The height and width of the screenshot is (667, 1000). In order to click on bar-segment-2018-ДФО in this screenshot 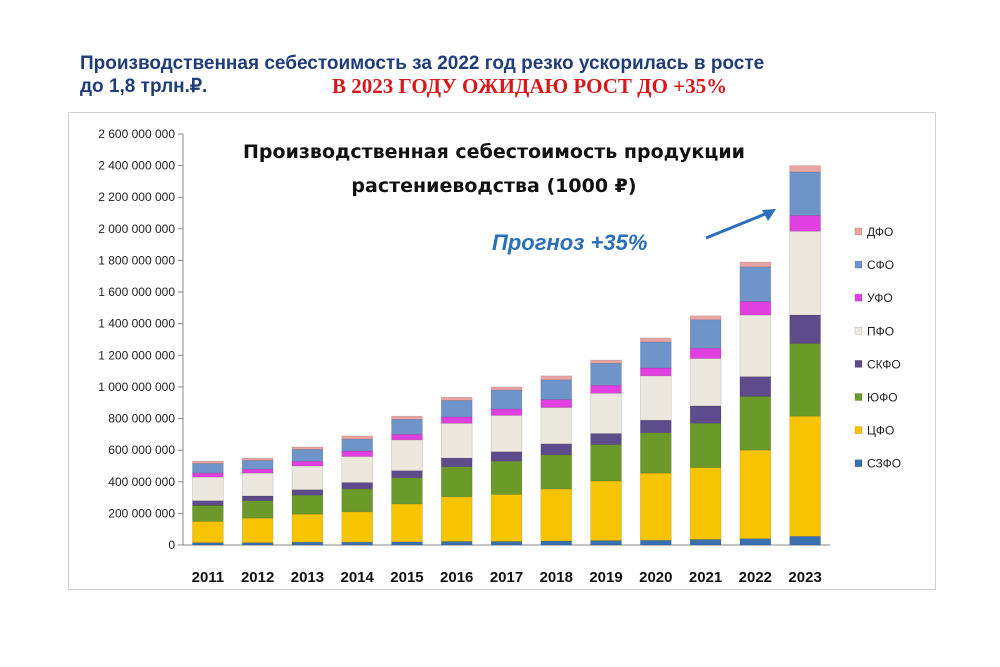, I will do `click(556, 378)`.